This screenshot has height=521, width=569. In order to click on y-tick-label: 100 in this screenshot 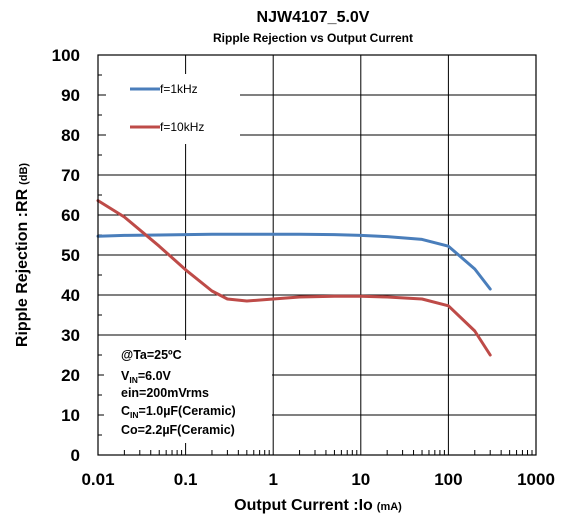, I will do `click(66, 55)`.